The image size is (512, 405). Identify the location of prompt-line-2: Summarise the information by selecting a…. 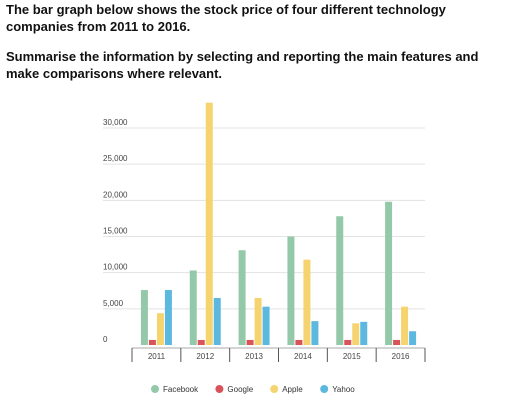
(242, 65).